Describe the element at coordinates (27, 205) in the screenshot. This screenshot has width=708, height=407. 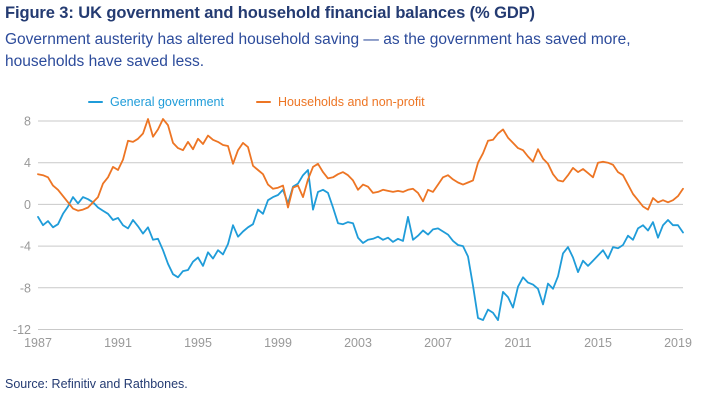
I see `y-tick-label: 0` at that location.